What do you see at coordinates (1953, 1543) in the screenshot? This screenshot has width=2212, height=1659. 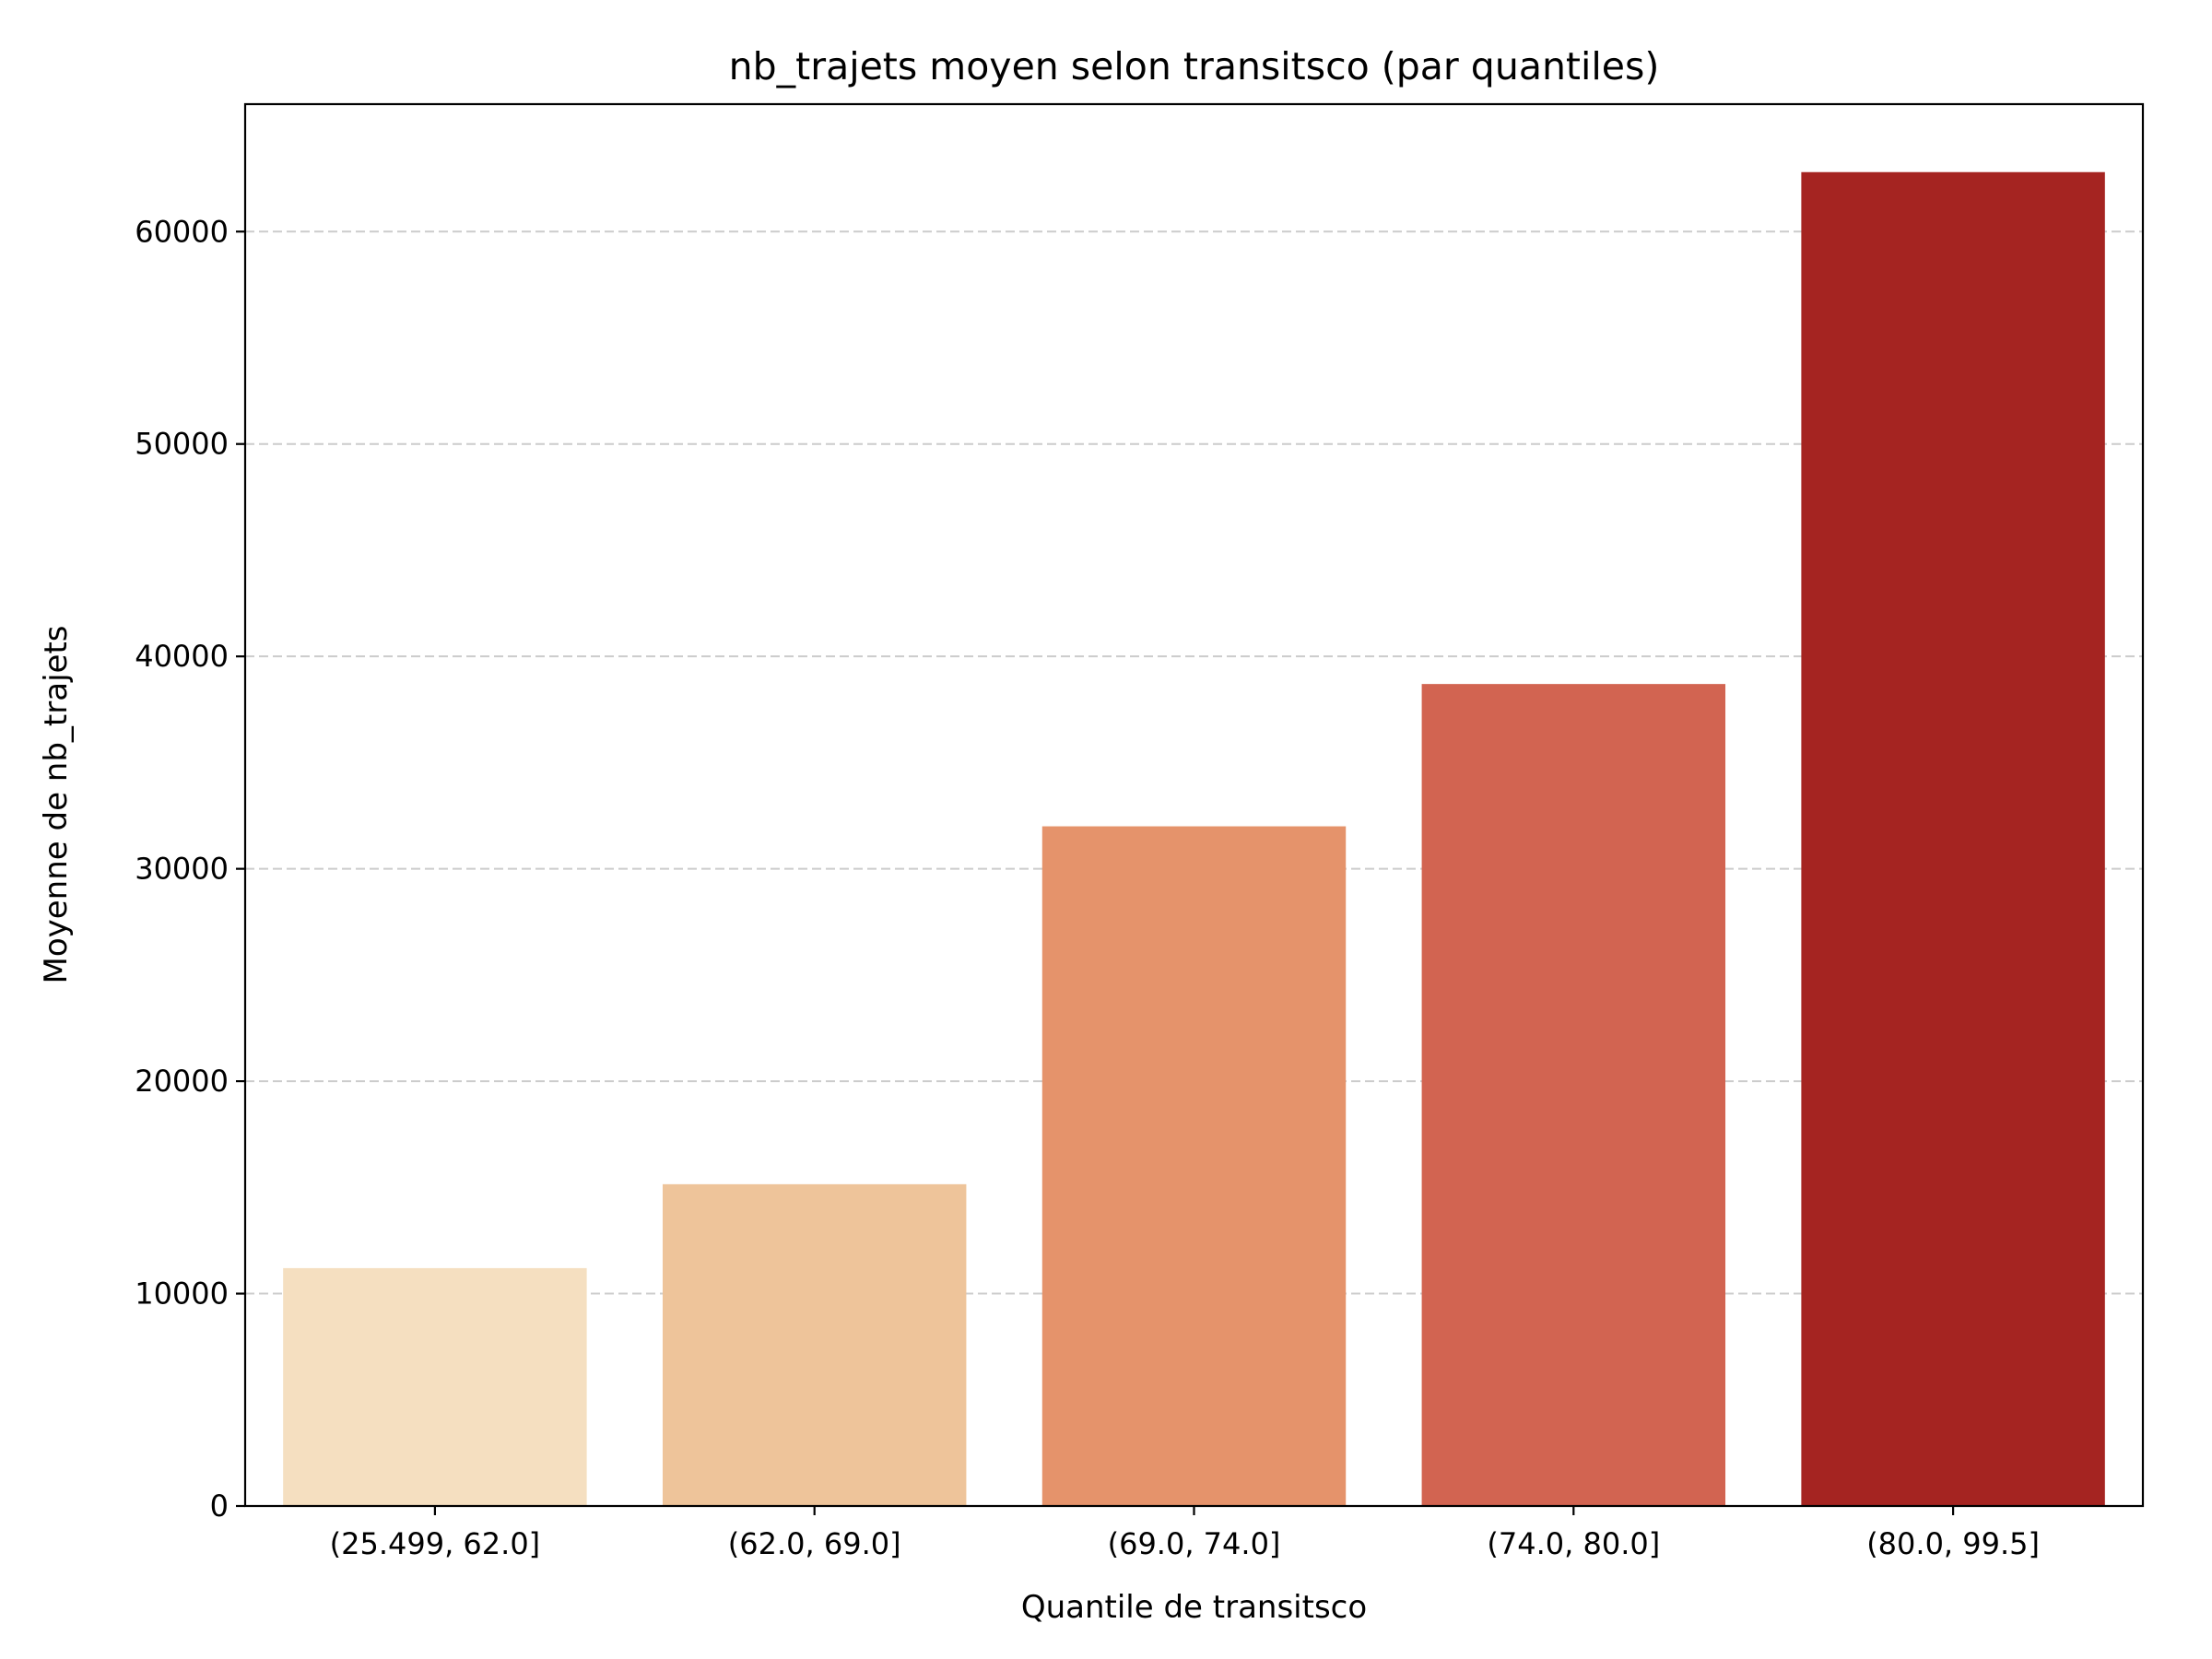 I see `x-tick-label: (80.0, 99.5]` at bounding box center [1953, 1543].